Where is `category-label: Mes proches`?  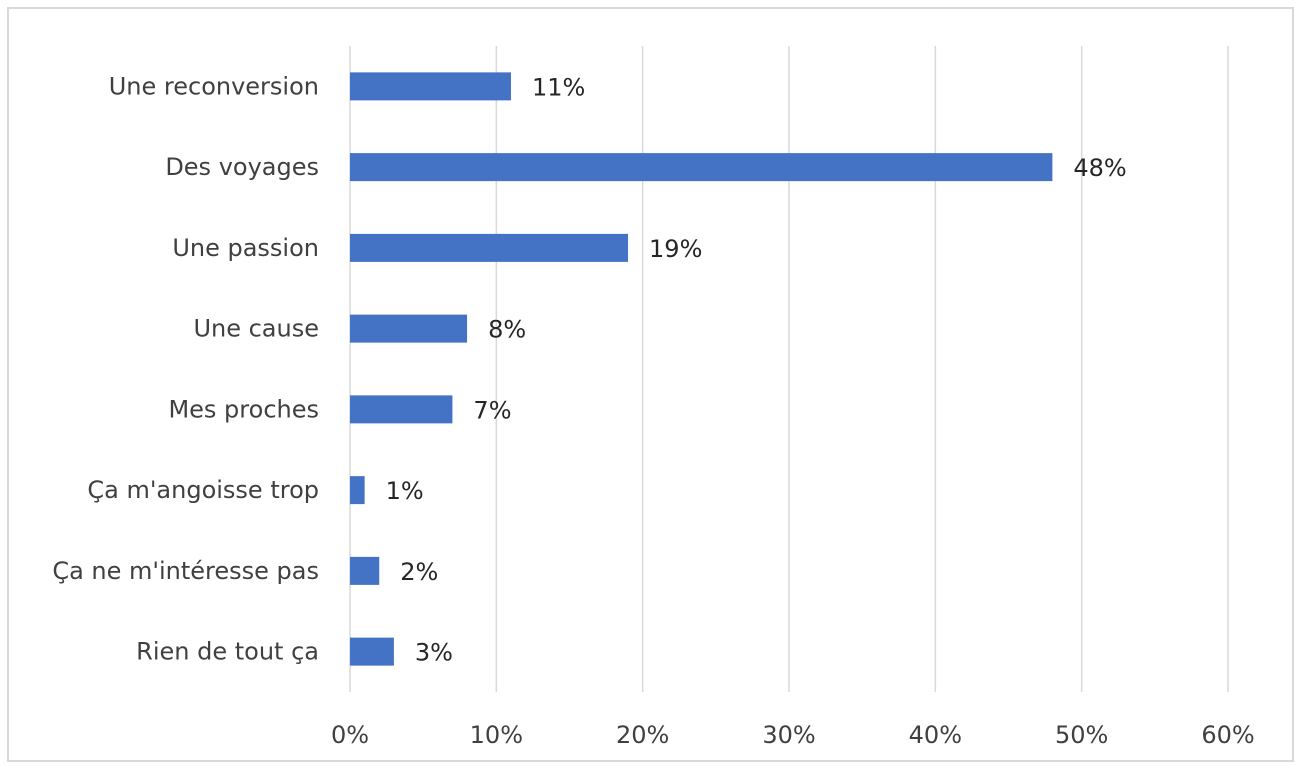 category-label: Mes proches is located at coordinates (243, 409).